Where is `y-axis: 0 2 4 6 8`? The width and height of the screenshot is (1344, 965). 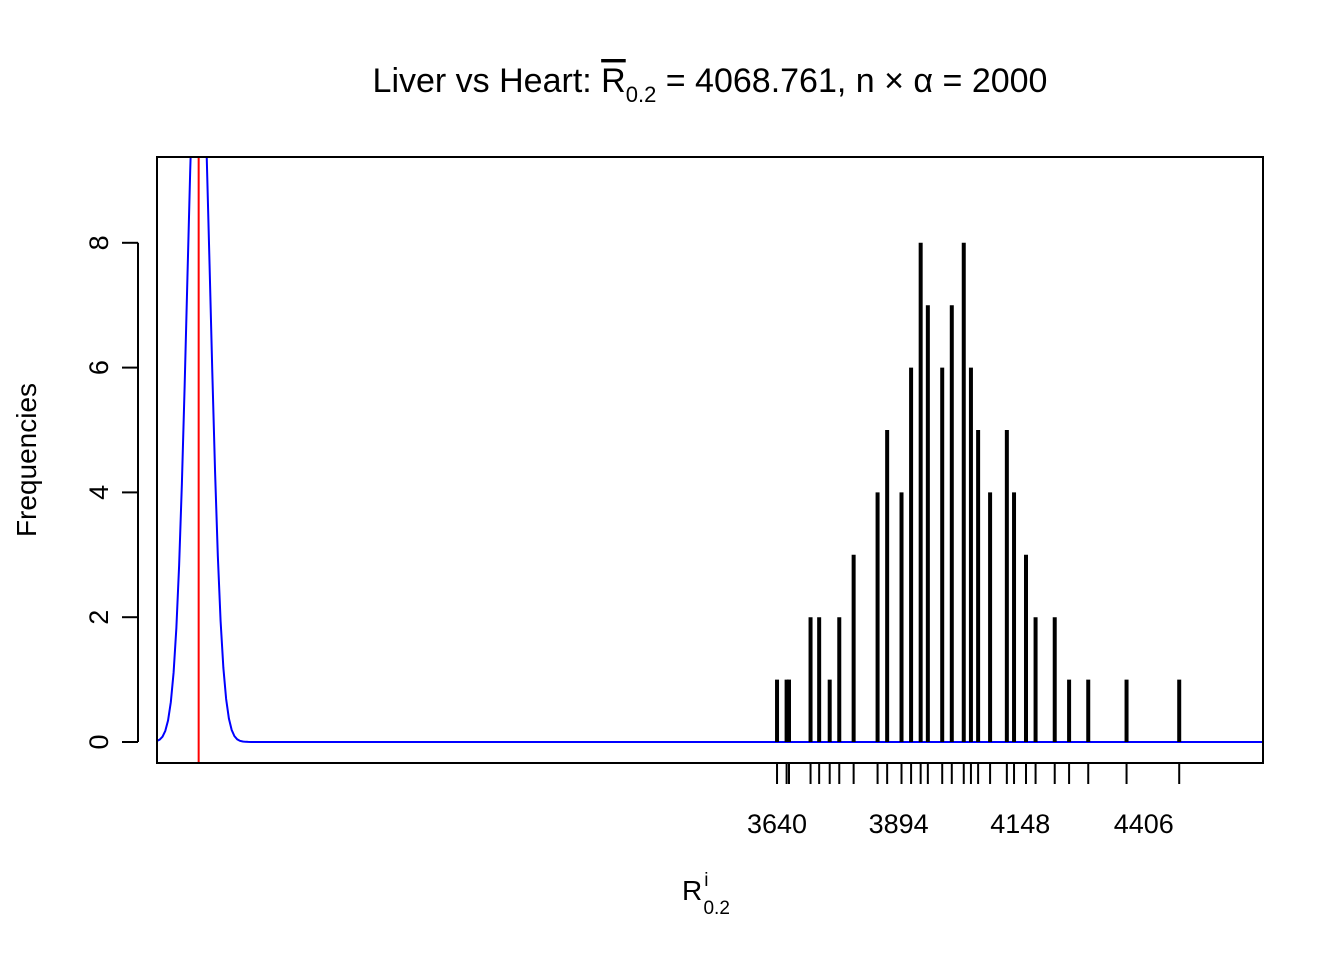
y-axis: 0 2 4 6 8 is located at coordinates (111, 492).